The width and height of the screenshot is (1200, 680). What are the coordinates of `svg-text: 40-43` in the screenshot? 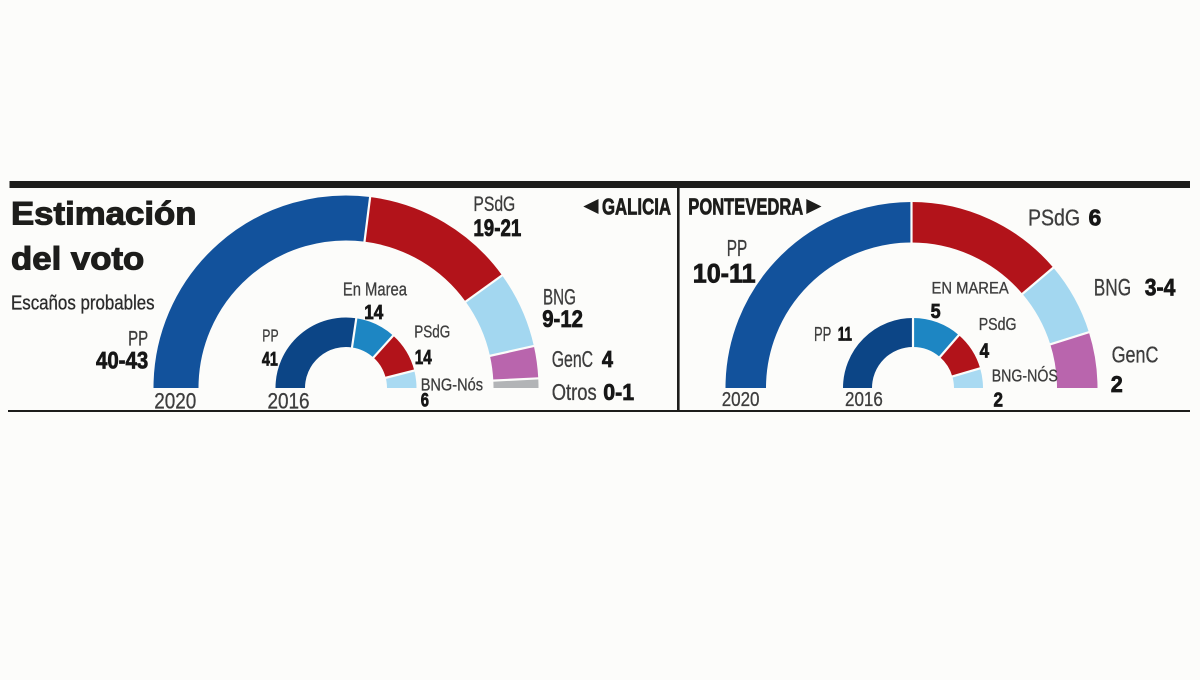 It's located at (122, 360).